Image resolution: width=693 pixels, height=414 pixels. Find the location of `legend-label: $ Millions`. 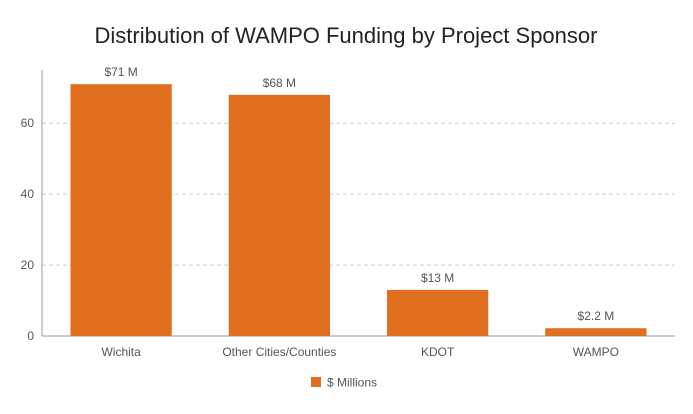

legend-label: $ Millions is located at coordinates (352, 383).